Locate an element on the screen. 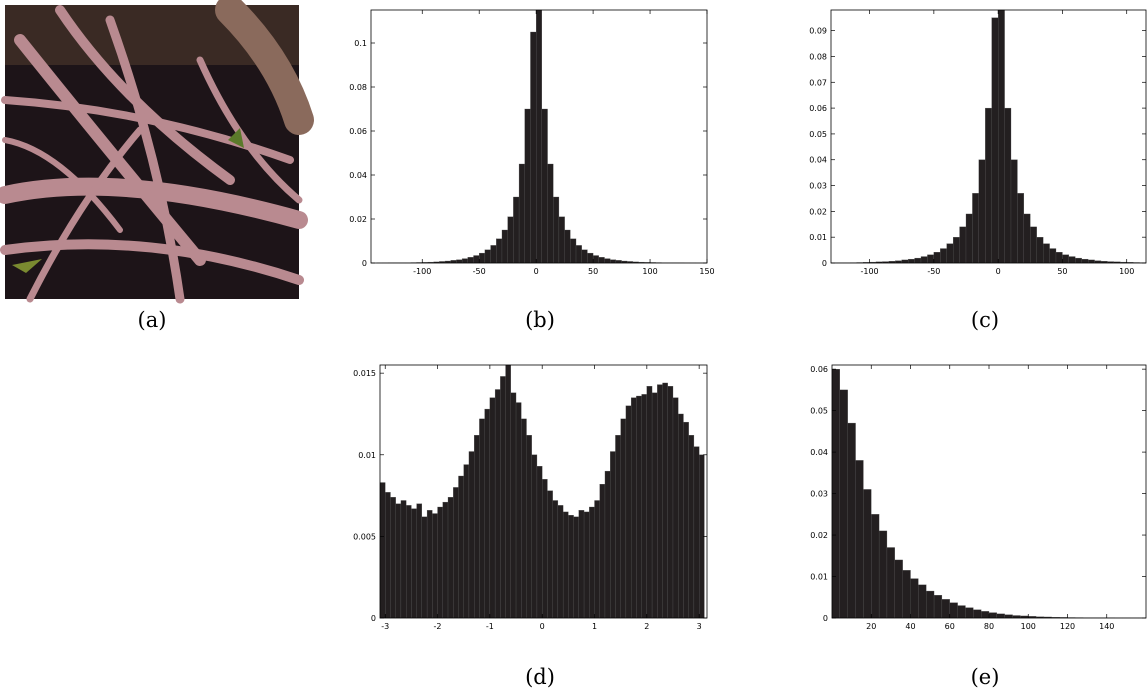 This screenshot has width=1148, height=694. y-tick-label: 0.03 is located at coordinates (819, 494).